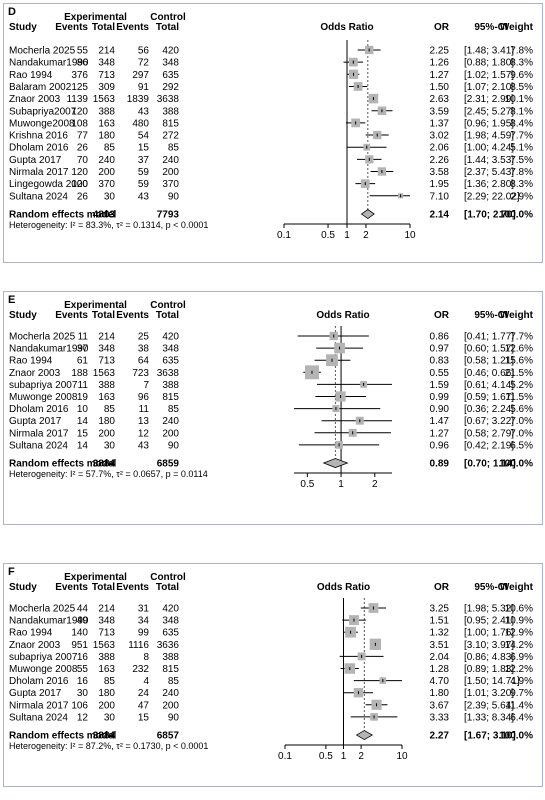 This screenshot has width=545, height=800. I want to click on ci-value: [2.29; 22.02], so click(492, 196).